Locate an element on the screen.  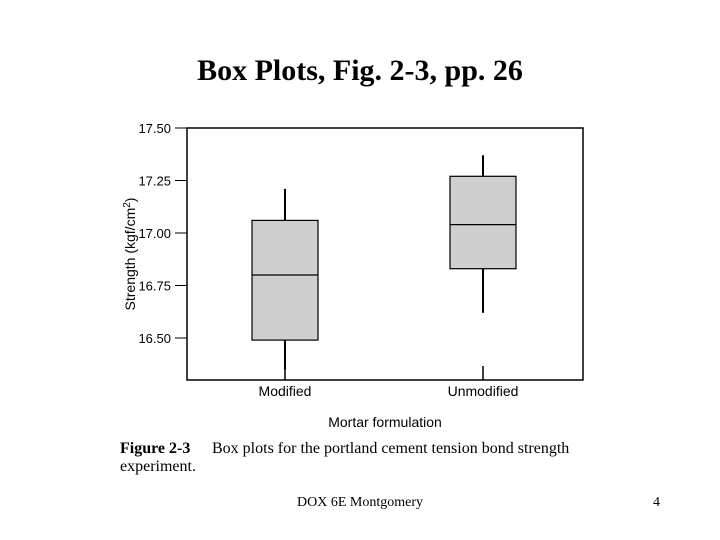
y-tick-label: 17.25 is located at coordinates (154, 181).